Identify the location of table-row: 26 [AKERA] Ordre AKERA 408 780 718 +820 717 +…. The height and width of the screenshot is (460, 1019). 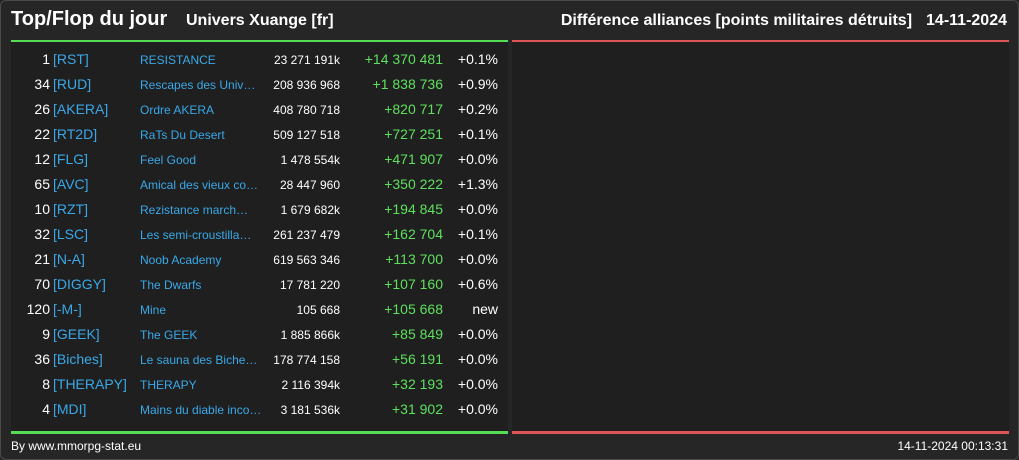
(259, 109).